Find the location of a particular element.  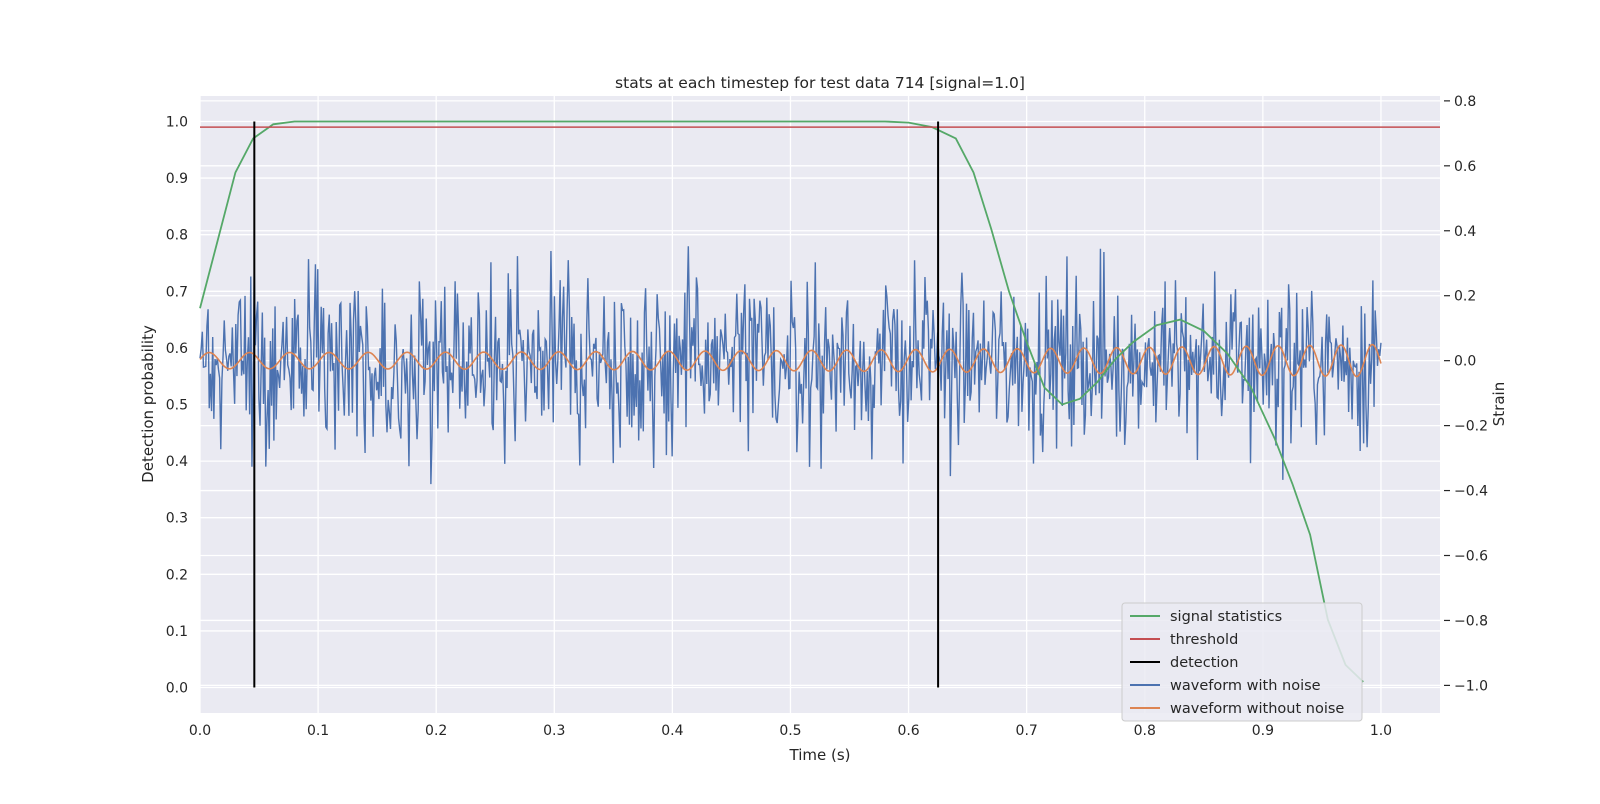

x-tick-label: 0.1 is located at coordinates (318, 731).